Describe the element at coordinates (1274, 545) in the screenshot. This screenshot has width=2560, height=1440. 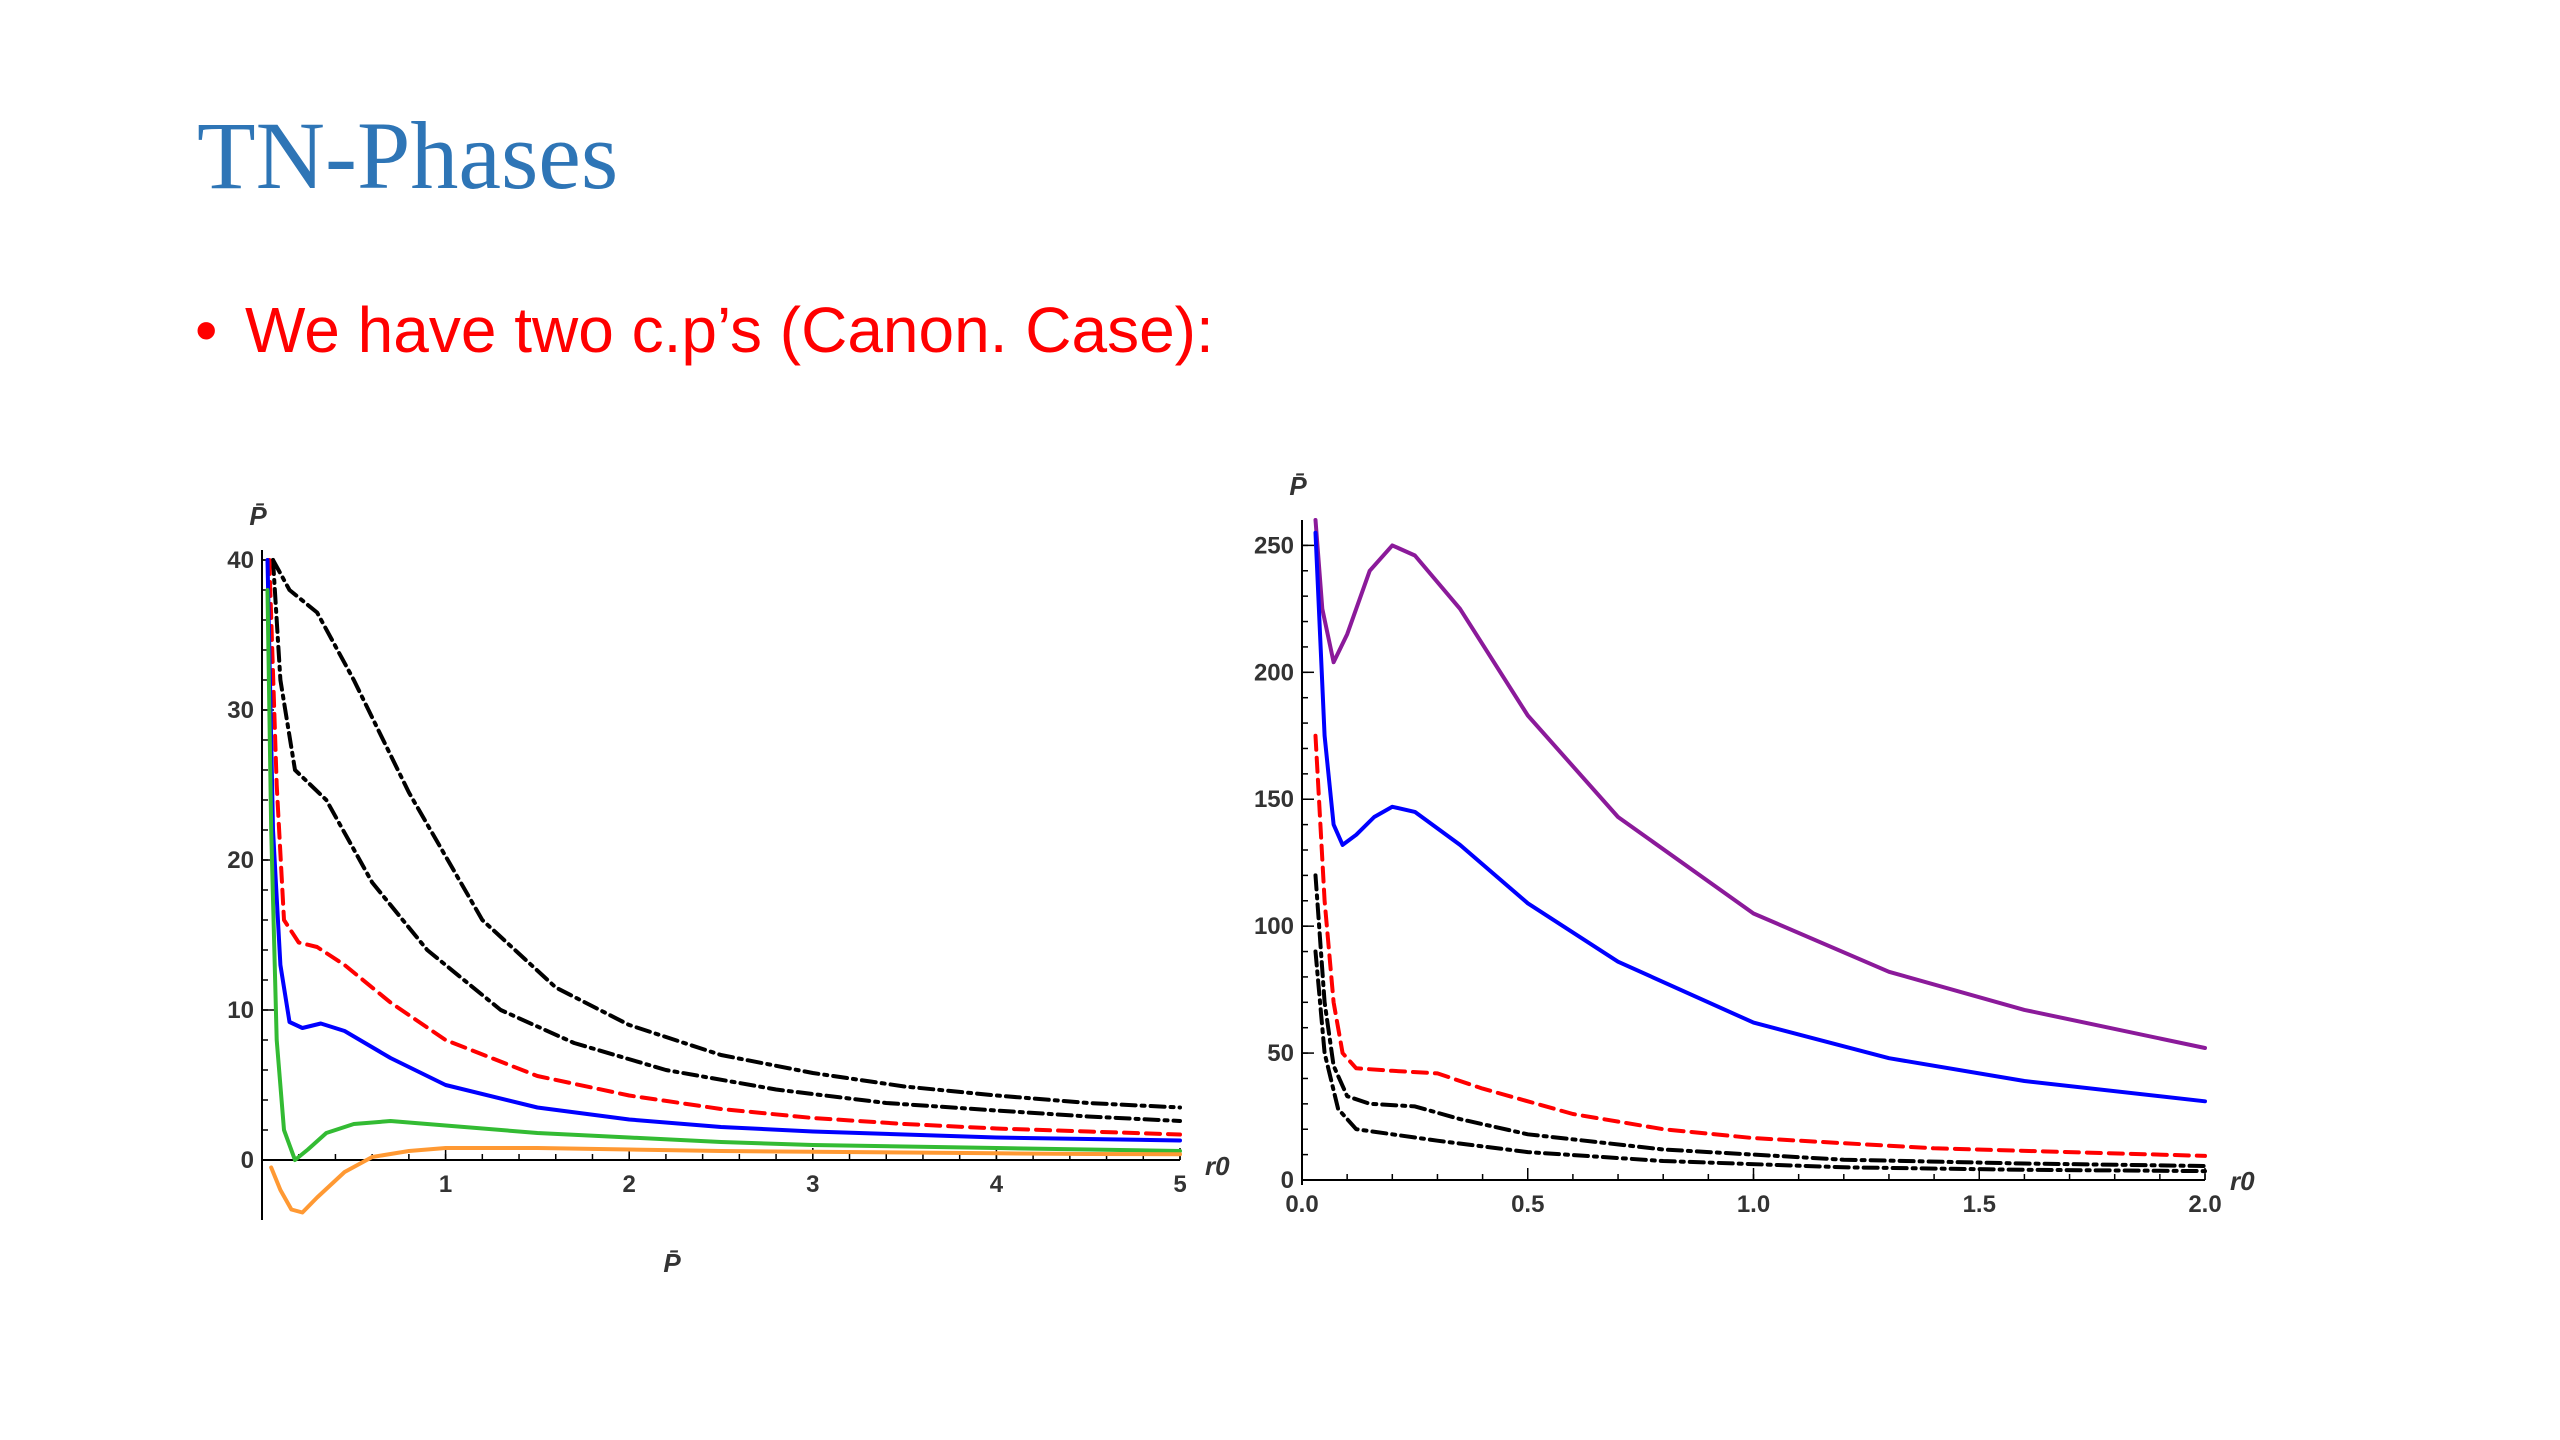
I see `y-tick-label: 250` at that location.